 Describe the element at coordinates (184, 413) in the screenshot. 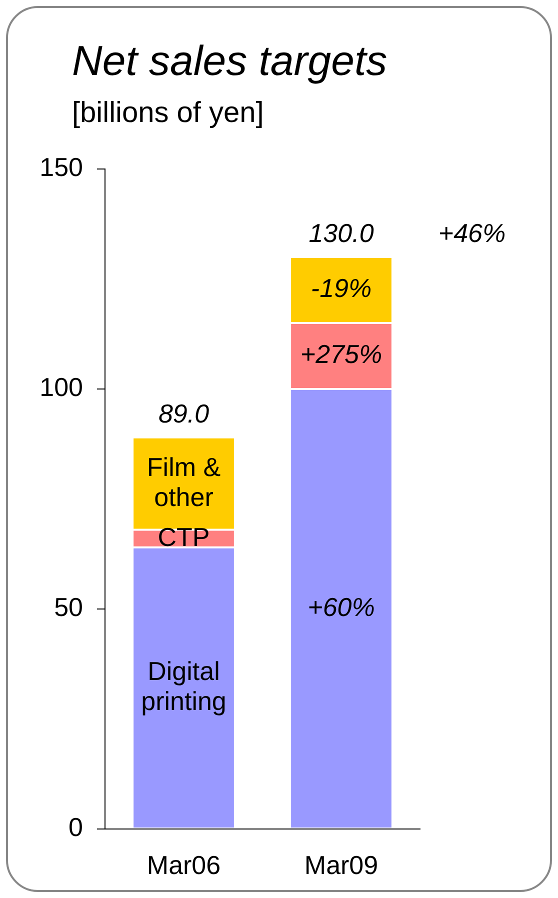

I see `total-label: 89.0` at that location.